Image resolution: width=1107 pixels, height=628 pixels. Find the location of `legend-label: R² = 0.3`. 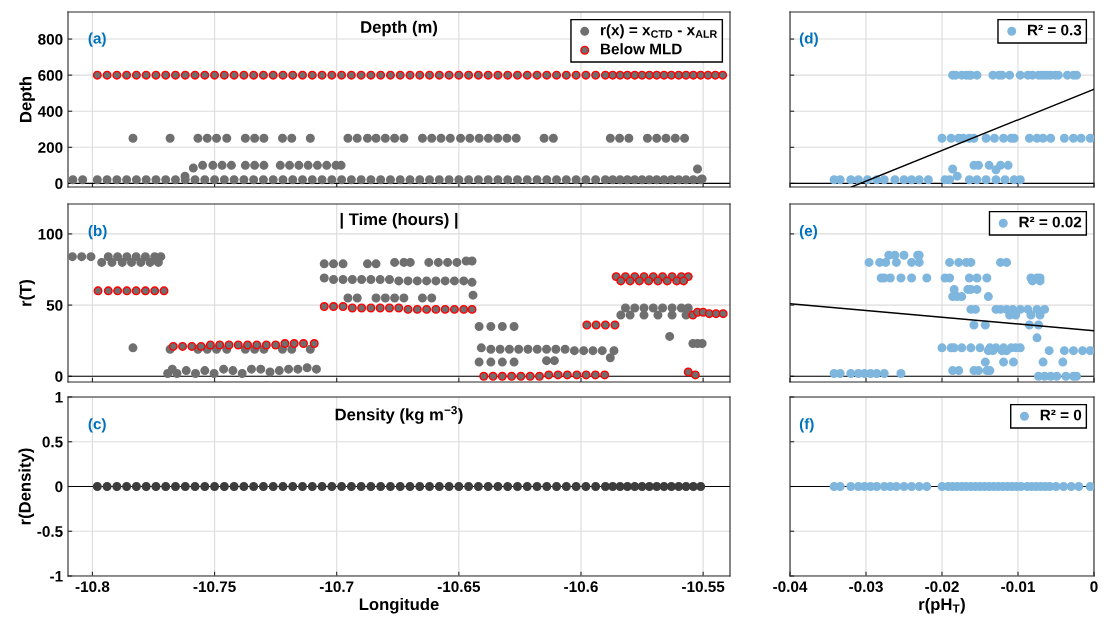

legend-label: R² = 0.3 is located at coordinates (1055, 30).